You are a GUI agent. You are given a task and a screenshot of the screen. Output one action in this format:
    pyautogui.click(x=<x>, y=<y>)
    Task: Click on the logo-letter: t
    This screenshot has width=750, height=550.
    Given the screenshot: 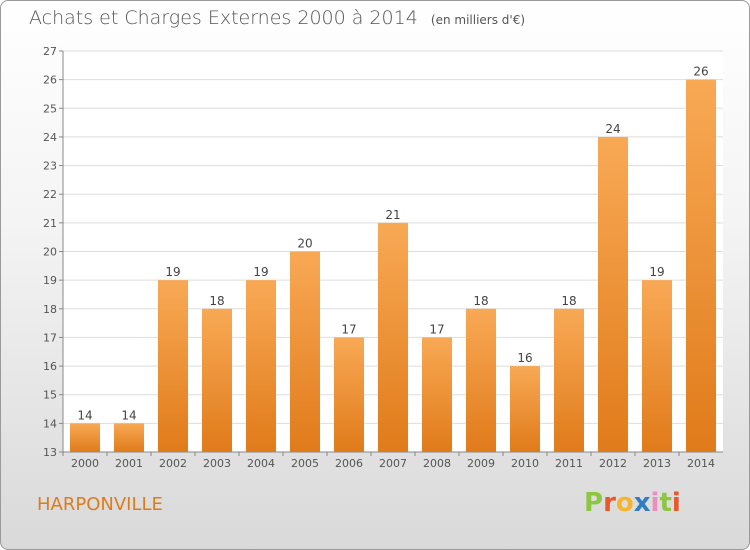 What is the action you would take?
    pyautogui.click(x=665, y=503)
    